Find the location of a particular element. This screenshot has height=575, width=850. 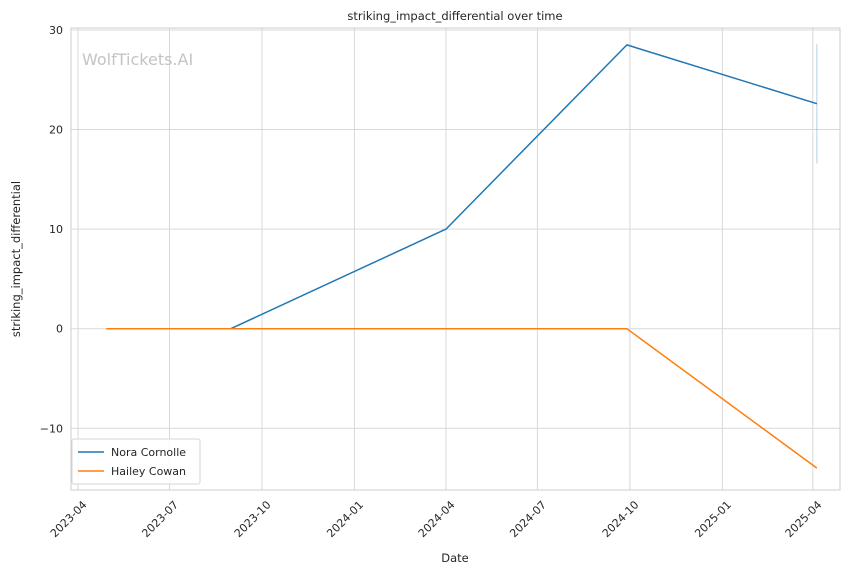

x-tick-label: 2024-01 is located at coordinates (345, 519).